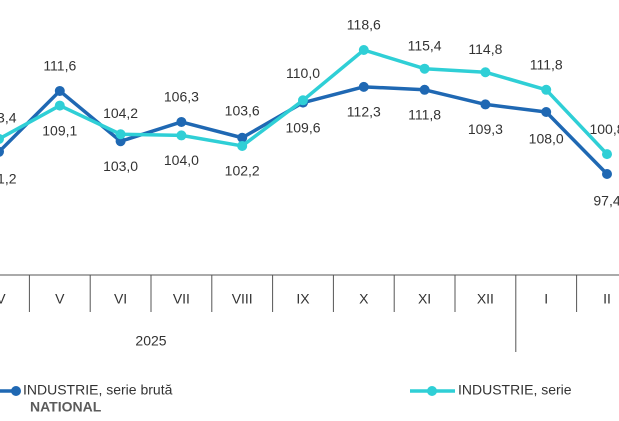 The width and height of the screenshot is (619, 421). Describe the element at coordinates (364, 299) in the screenshot. I see `x-tick-label: X` at that location.